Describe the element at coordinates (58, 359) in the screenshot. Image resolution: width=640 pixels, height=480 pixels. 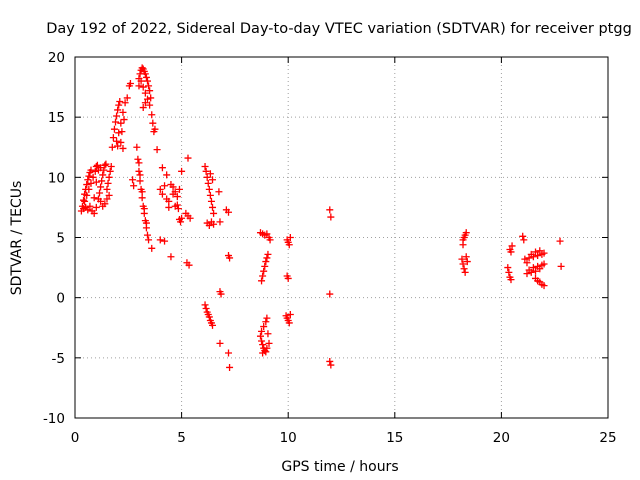
I see `y-tick-label: -5` at that location.